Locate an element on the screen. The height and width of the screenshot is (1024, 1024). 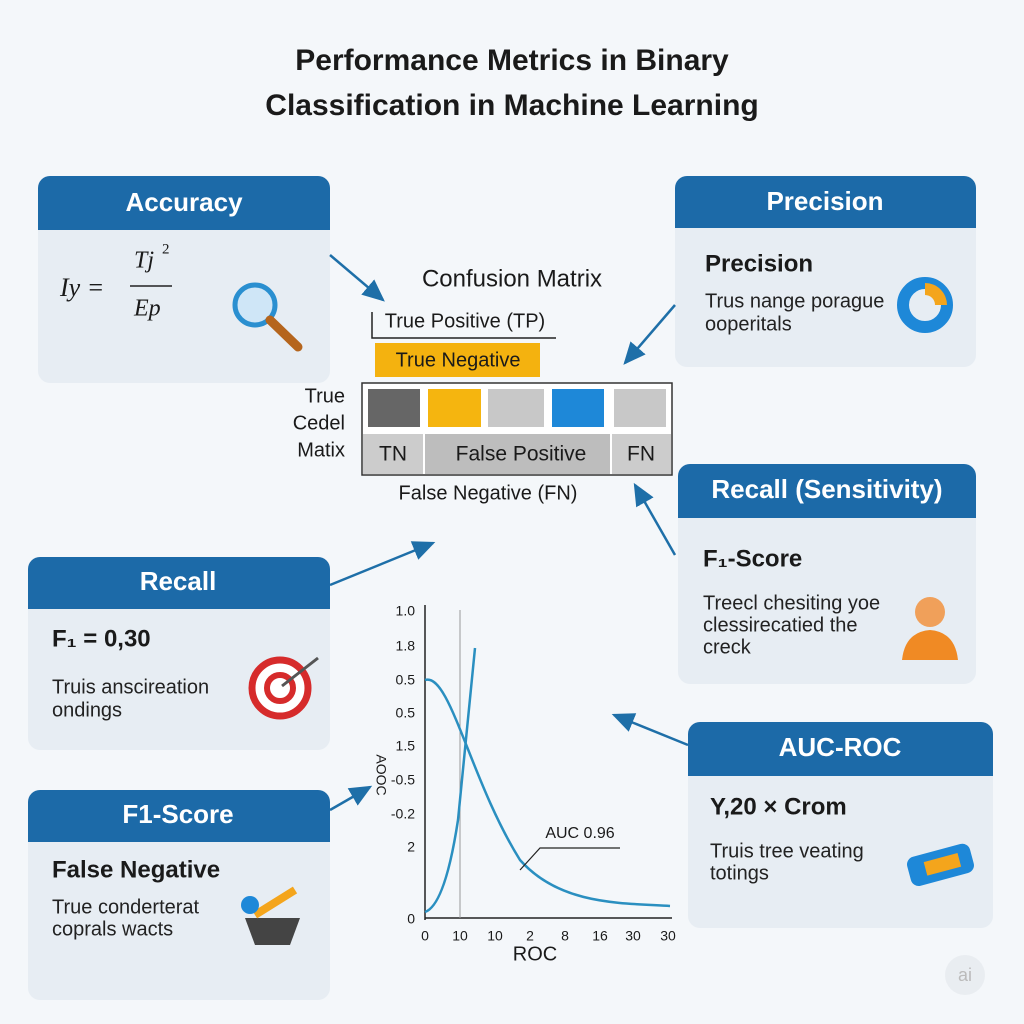
card-title: AUC-ROC is located at coordinates (840, 747).